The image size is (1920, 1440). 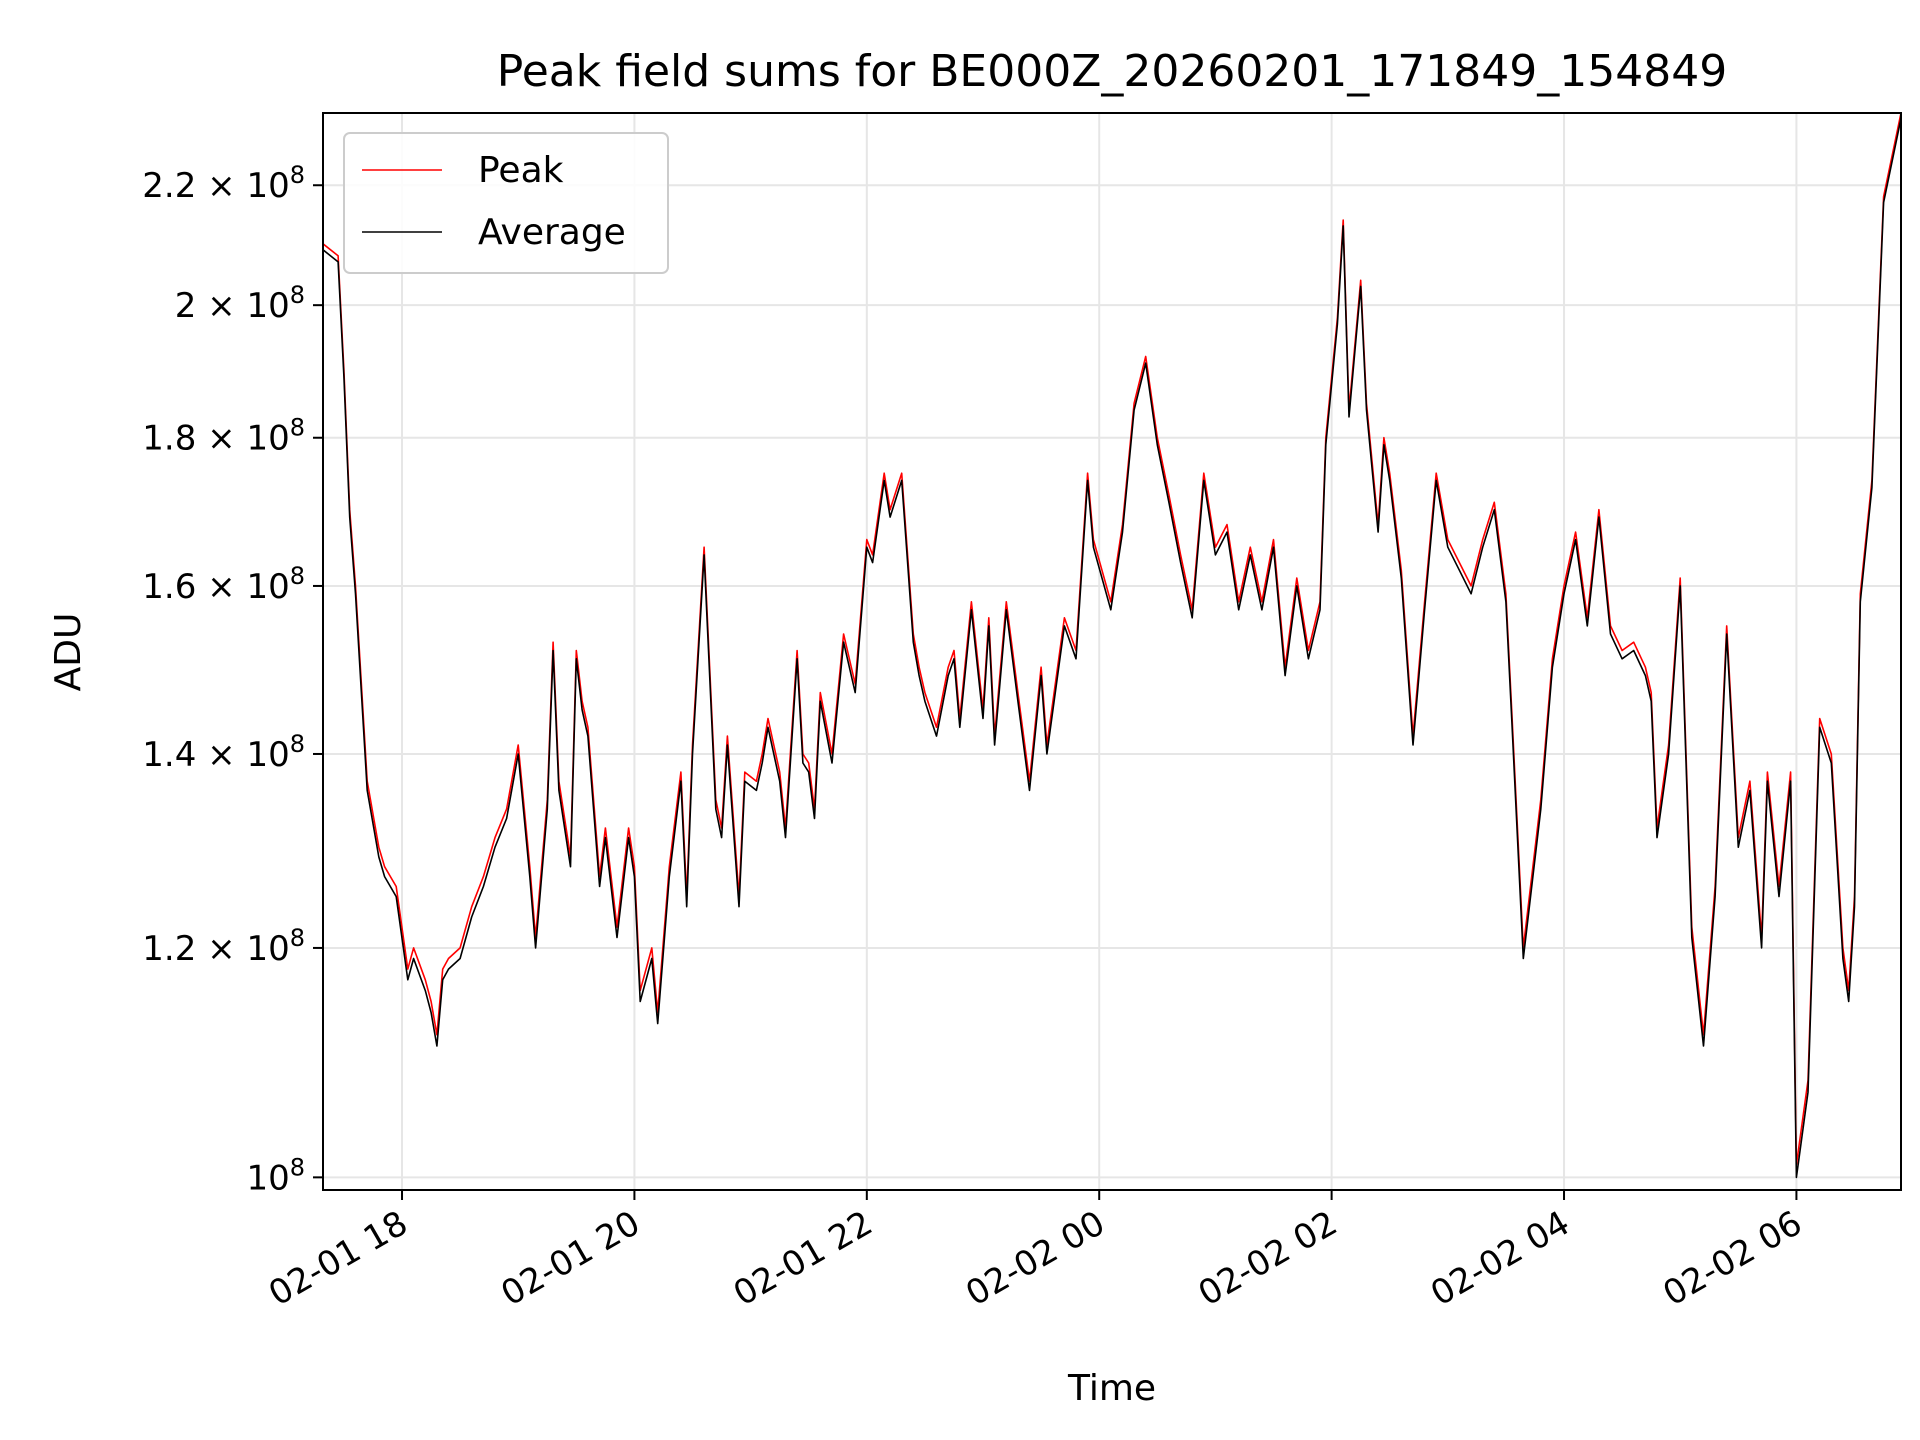 What do you see at coordinates (223, 436) in the screenshot?
I see `y-tick-label: 1.8 × 108` at bounding box center [223, 436].